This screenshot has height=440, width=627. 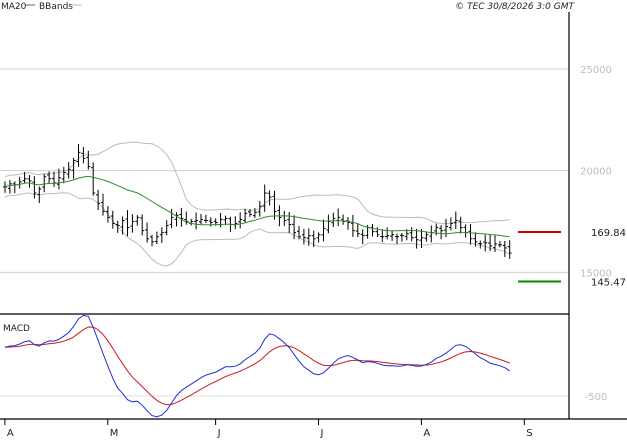 What do you see at coordinates (114, 433) in the screenshot?
I see `month-label: M` at bounding box center [114, 433].